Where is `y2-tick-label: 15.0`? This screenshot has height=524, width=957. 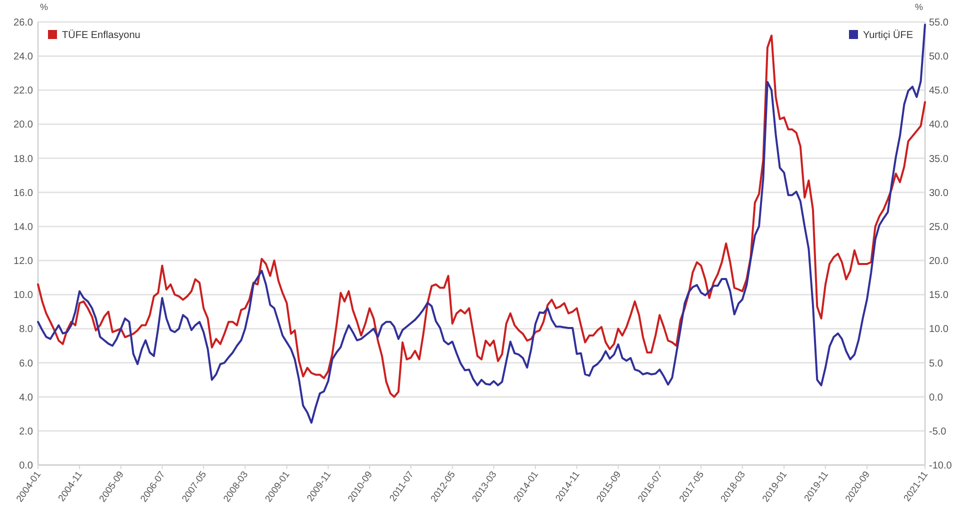 y2-tick-label: 15.0 is located at coordinates (939, 296).